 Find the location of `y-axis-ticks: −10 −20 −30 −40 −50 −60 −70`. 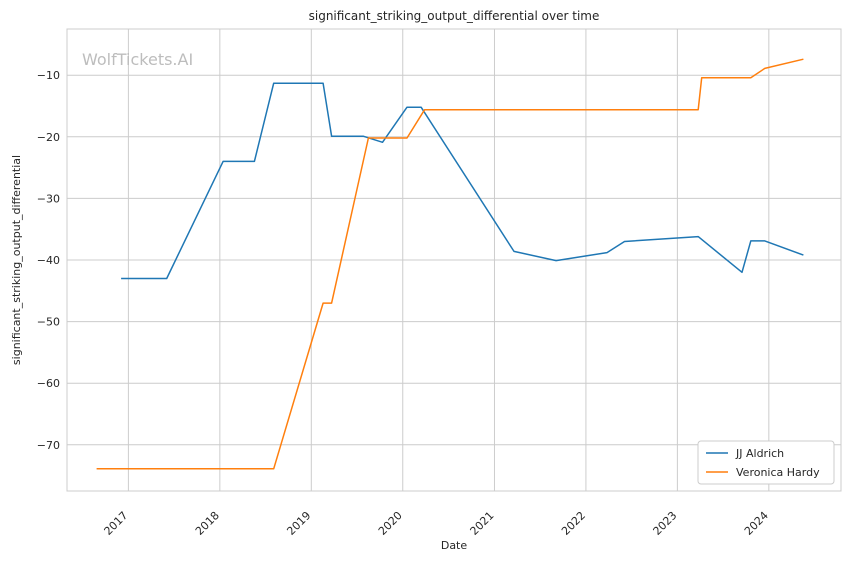

y-axis-ticks: −10 −20 −30 −40 −50 −60 −70 is located at coordinates (48, 260).